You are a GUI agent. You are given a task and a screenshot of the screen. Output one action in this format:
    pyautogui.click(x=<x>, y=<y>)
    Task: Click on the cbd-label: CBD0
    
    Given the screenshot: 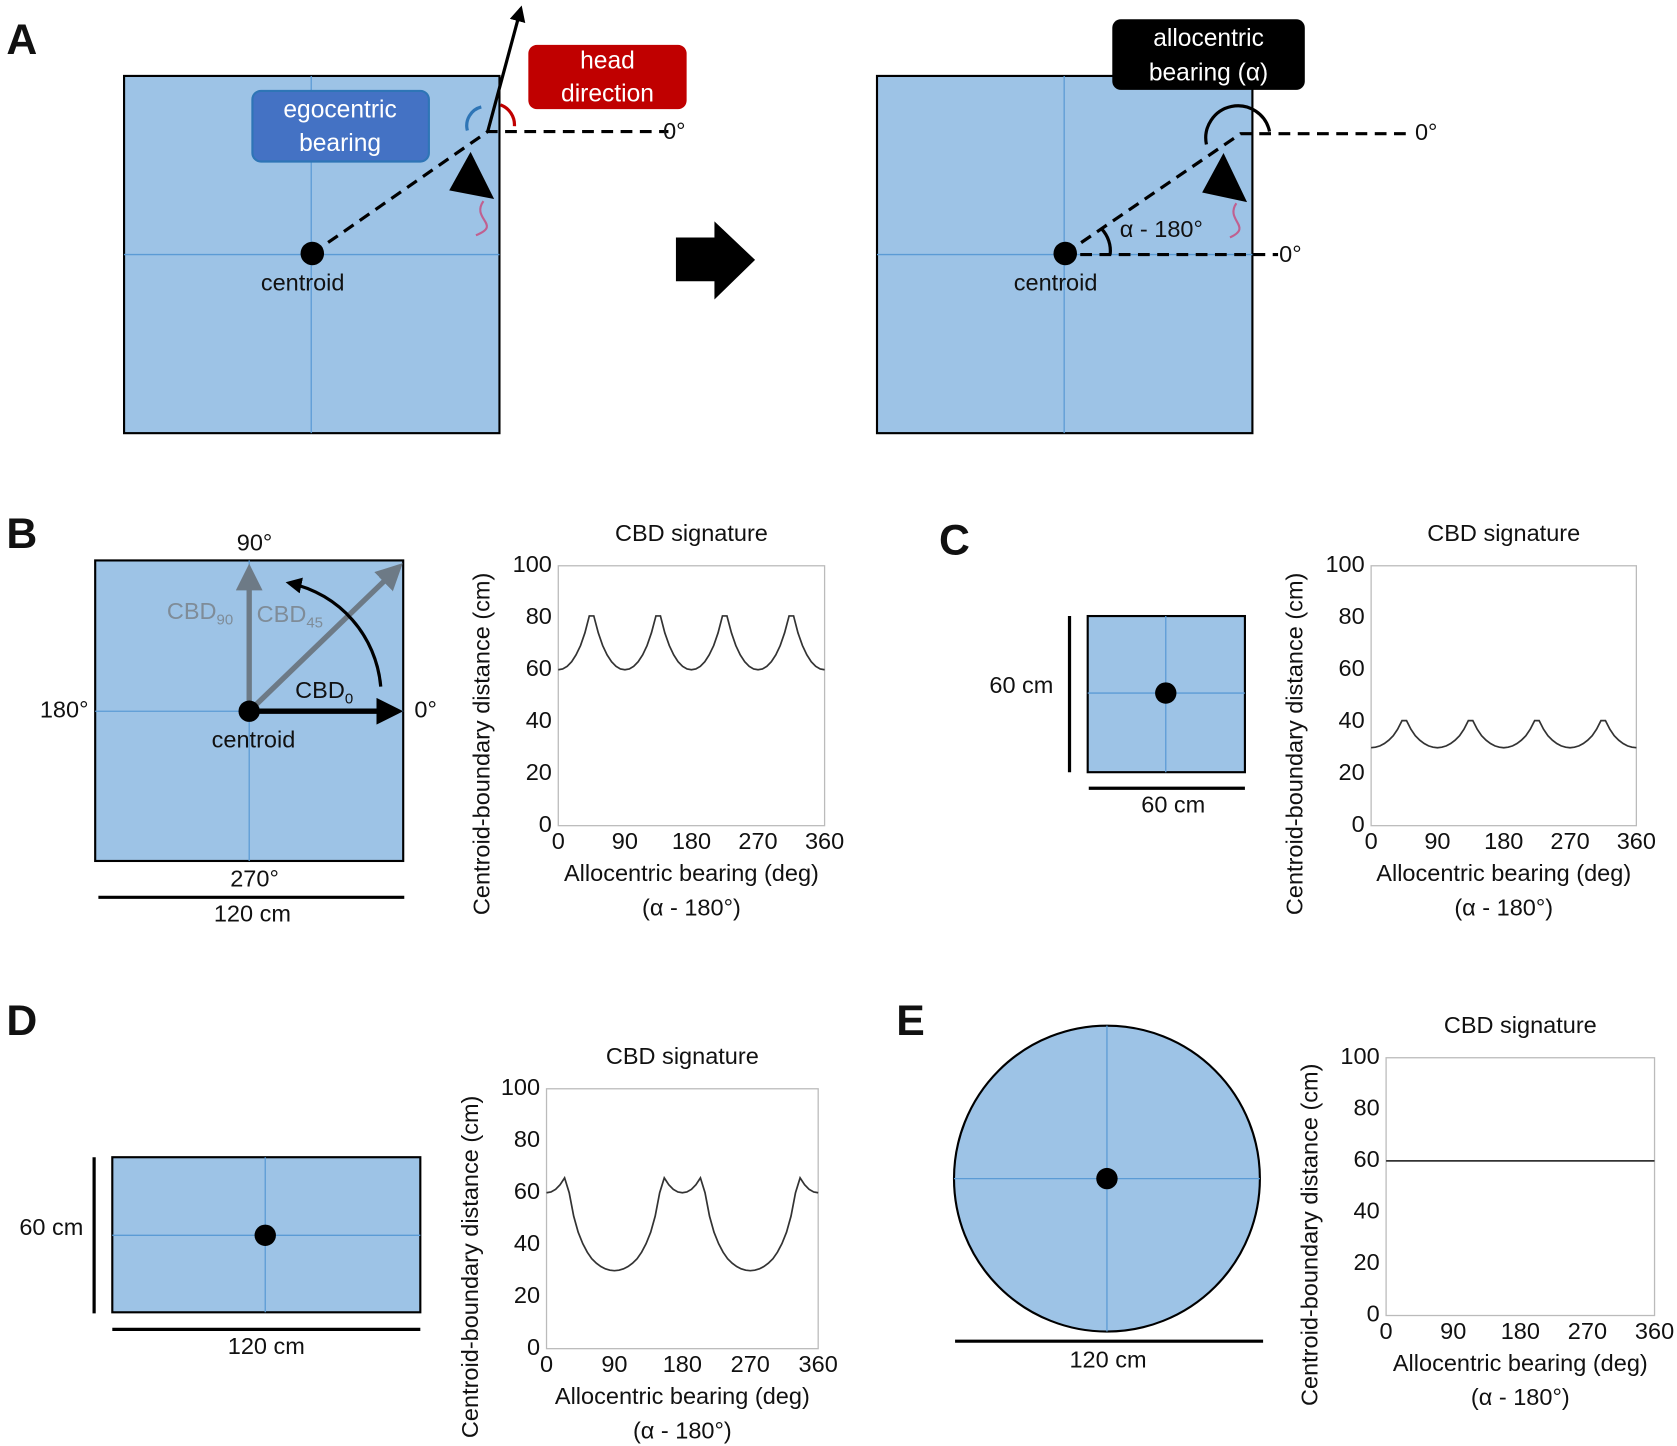 What is the action you would take?
    pyautogui.click(x=324, y=692)
    